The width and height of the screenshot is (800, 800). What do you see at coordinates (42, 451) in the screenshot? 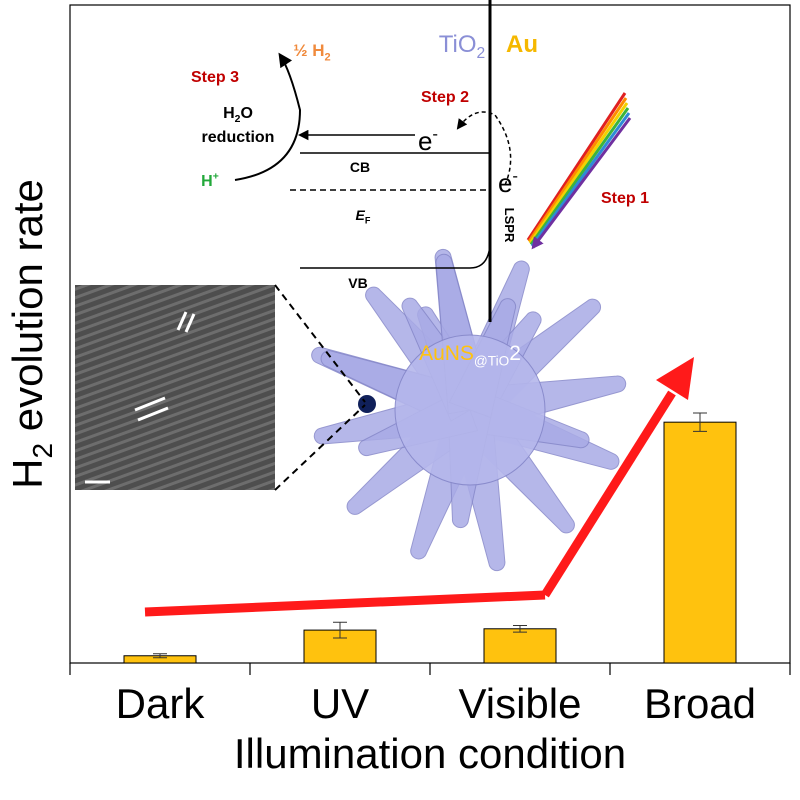
I see `y-label-part: 2` at bounding box center [42, 451].